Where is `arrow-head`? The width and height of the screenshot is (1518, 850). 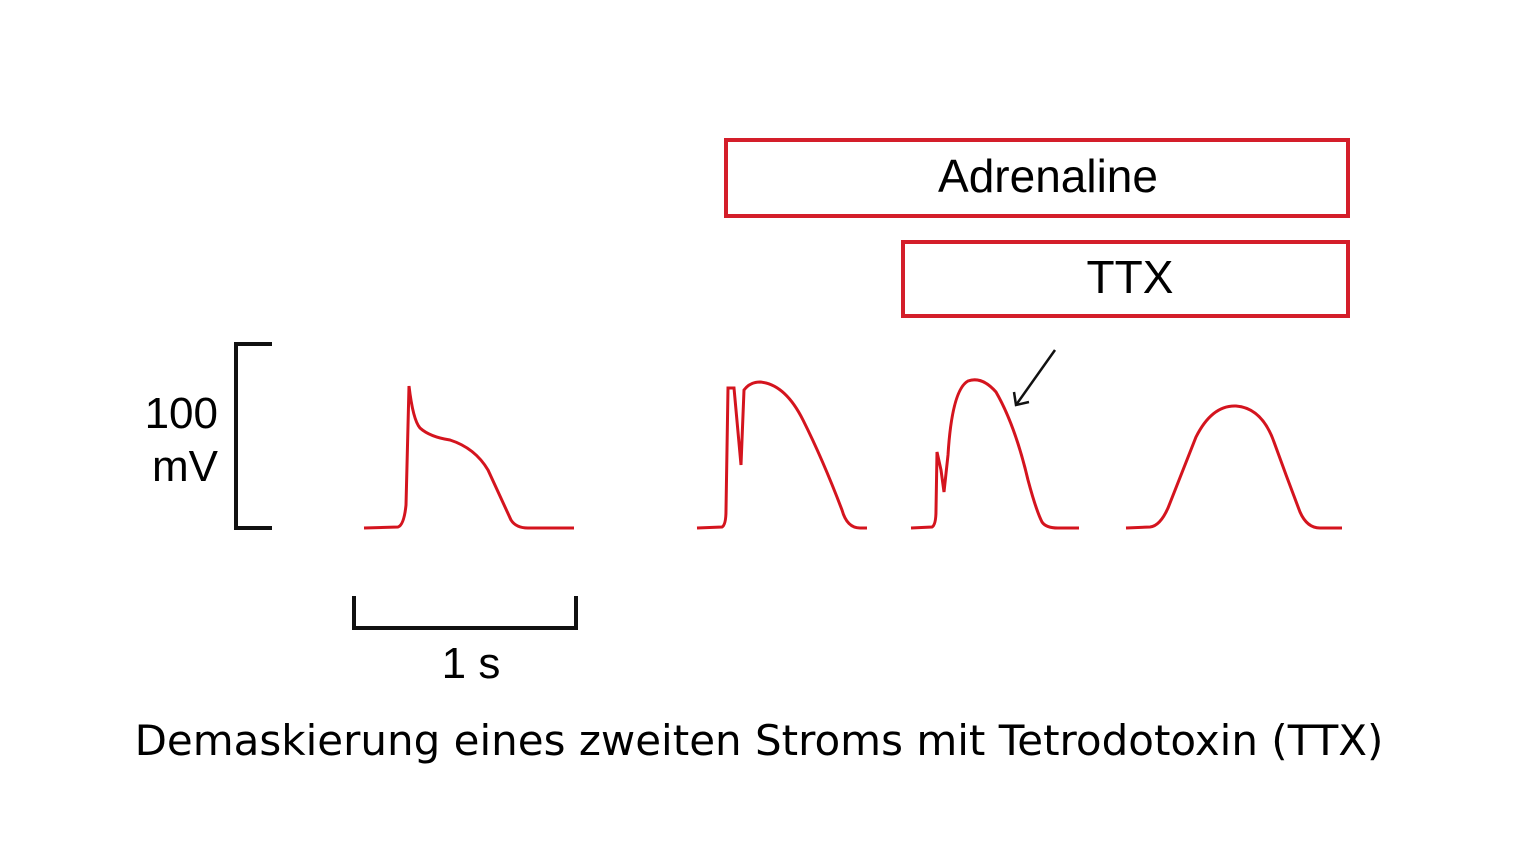 arrow-head is located at coordinates (1021, 399).